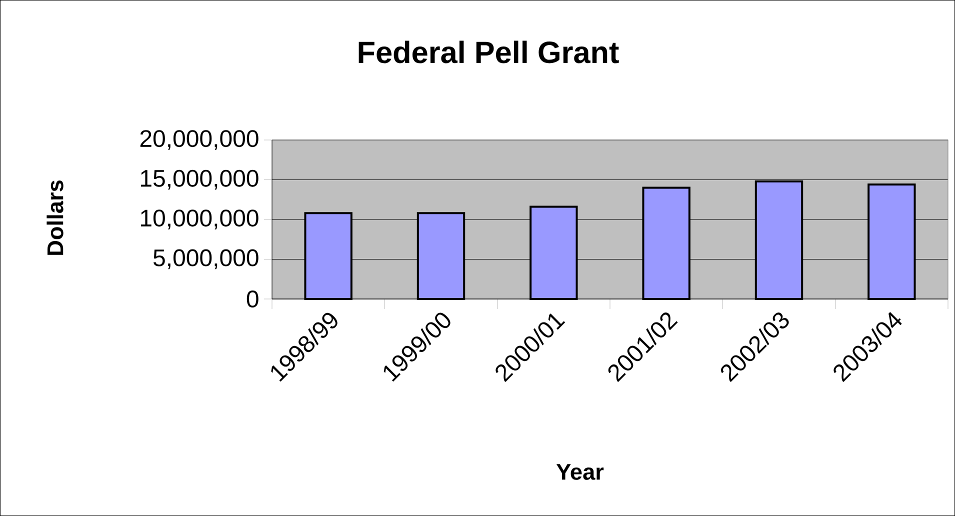  Describe the element at coordinates (580, 472) in the screenshot. I see `x-axis-title: Year` at that location.